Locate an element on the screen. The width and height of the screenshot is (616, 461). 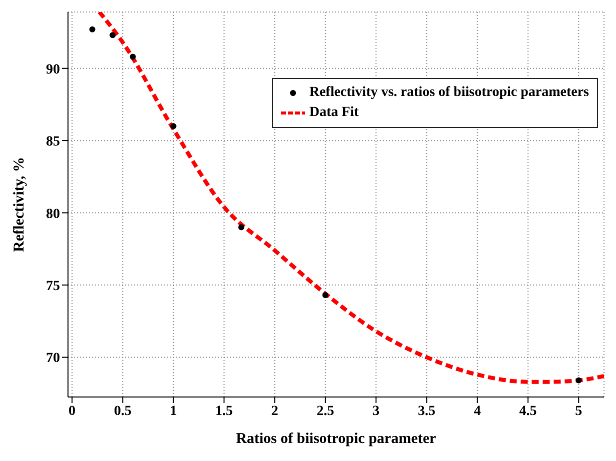
x-tick-label: 0.5 is located at coordinates (123, 411).